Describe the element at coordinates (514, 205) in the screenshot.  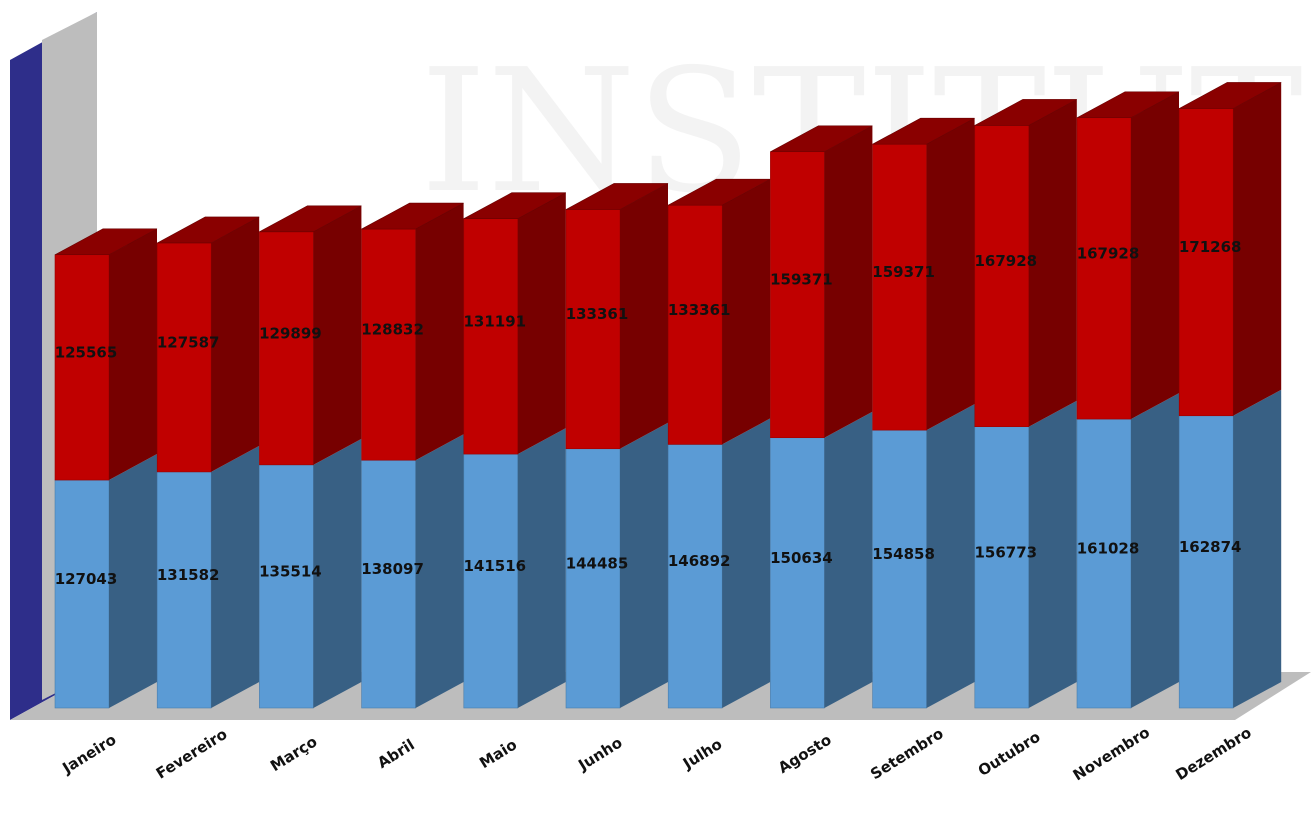
I see `bar-top-maio` at that location.